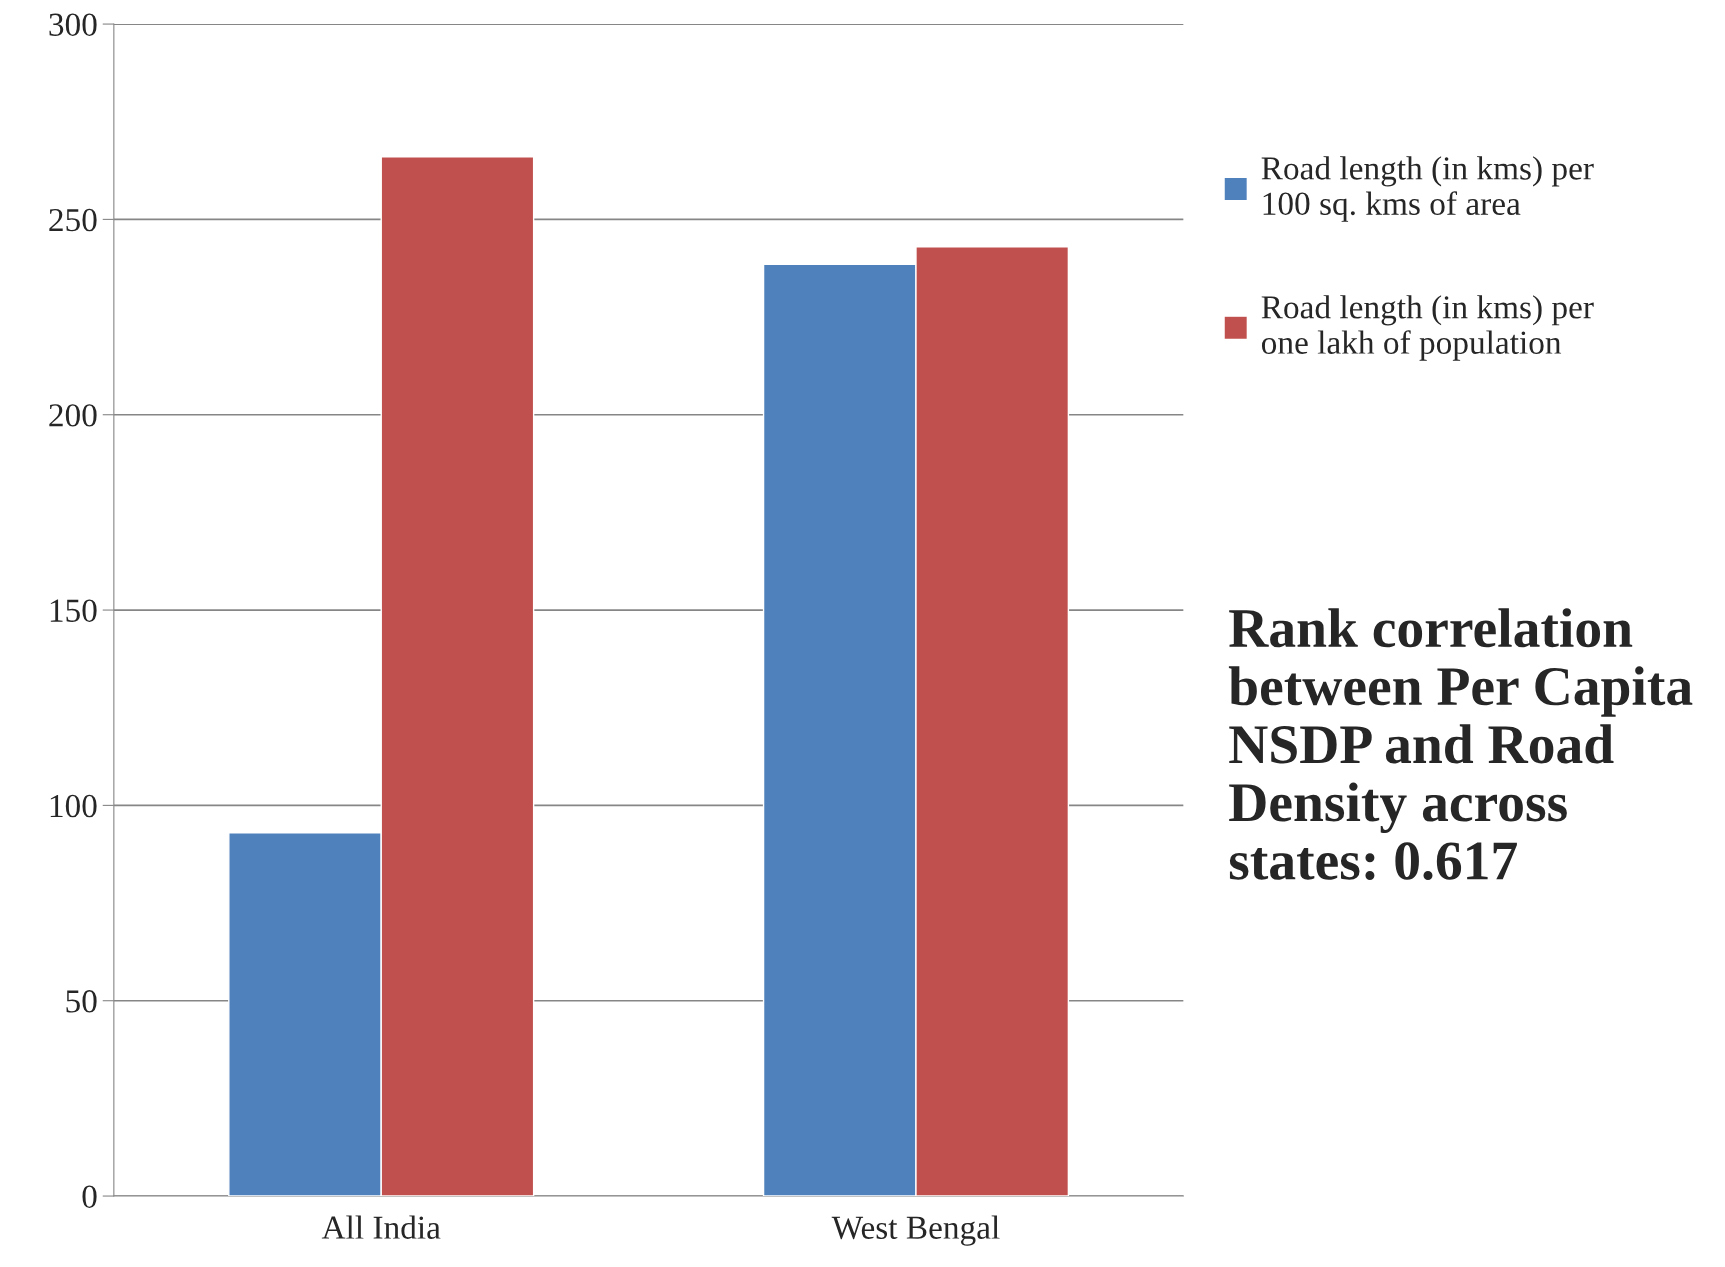 This screenshot has height=1267, width=1725. I want to click on legend-label: Road length (in kms) per 100 sq. kms of area, so click(1427, 189).